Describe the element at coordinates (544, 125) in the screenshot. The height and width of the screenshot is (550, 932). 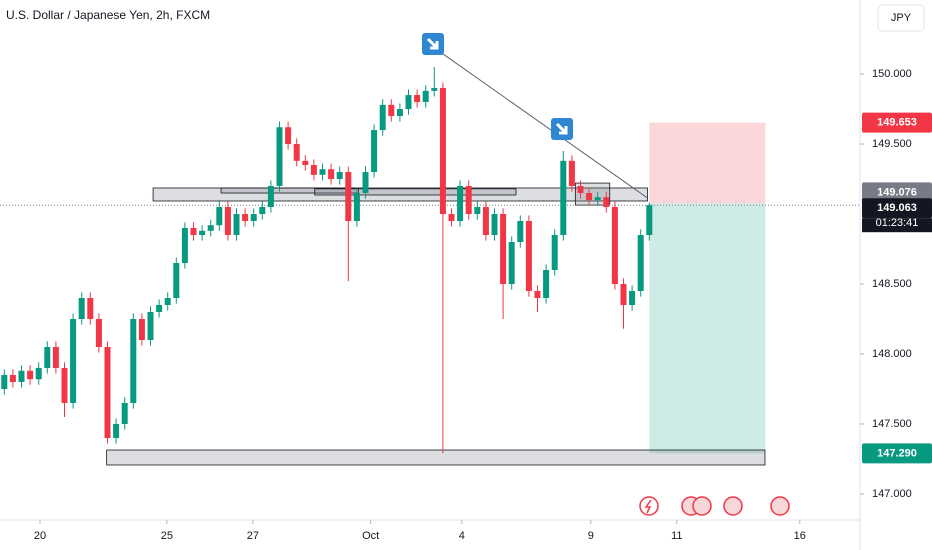
I see `trendline` at that location.